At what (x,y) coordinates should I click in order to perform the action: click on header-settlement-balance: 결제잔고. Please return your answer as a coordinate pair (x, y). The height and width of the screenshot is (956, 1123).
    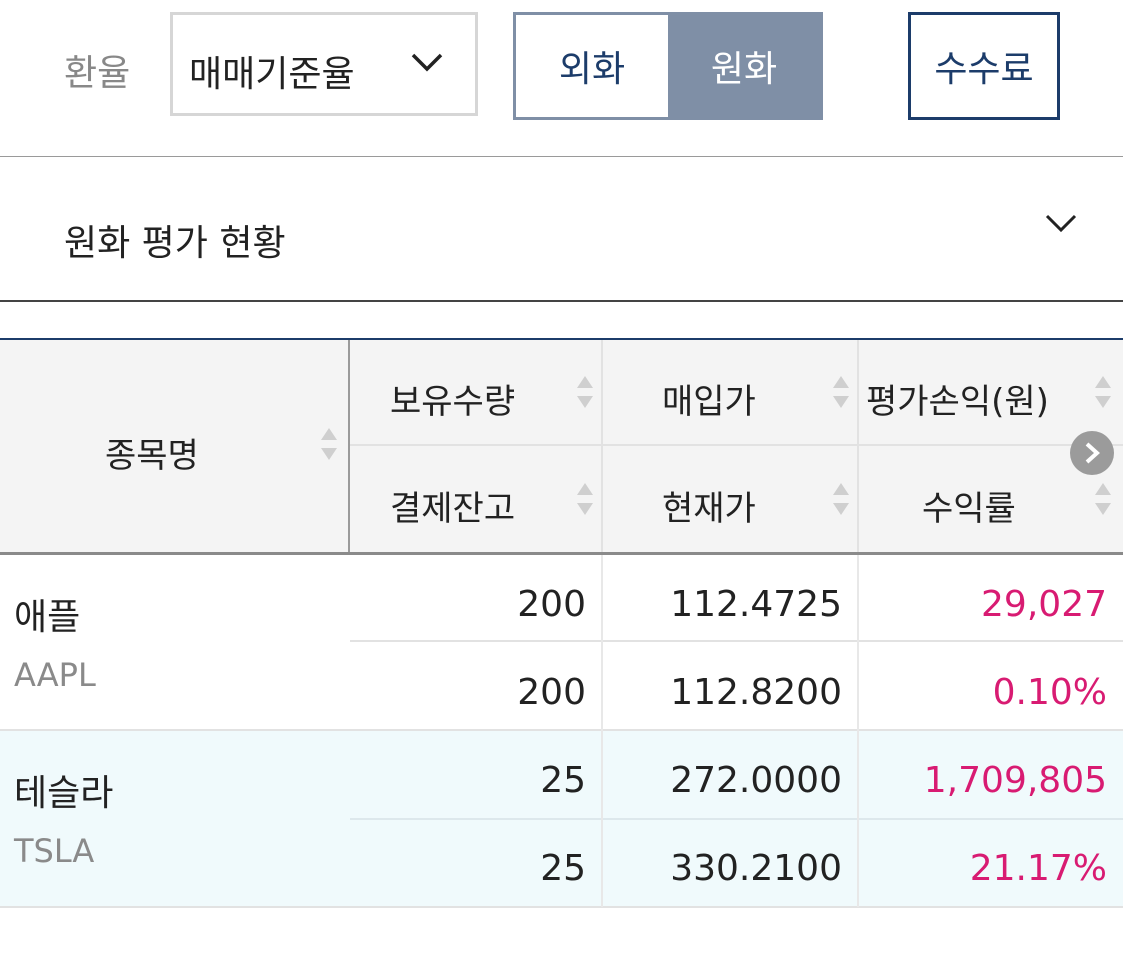
    Looking at the image, I should click on (453, 509).